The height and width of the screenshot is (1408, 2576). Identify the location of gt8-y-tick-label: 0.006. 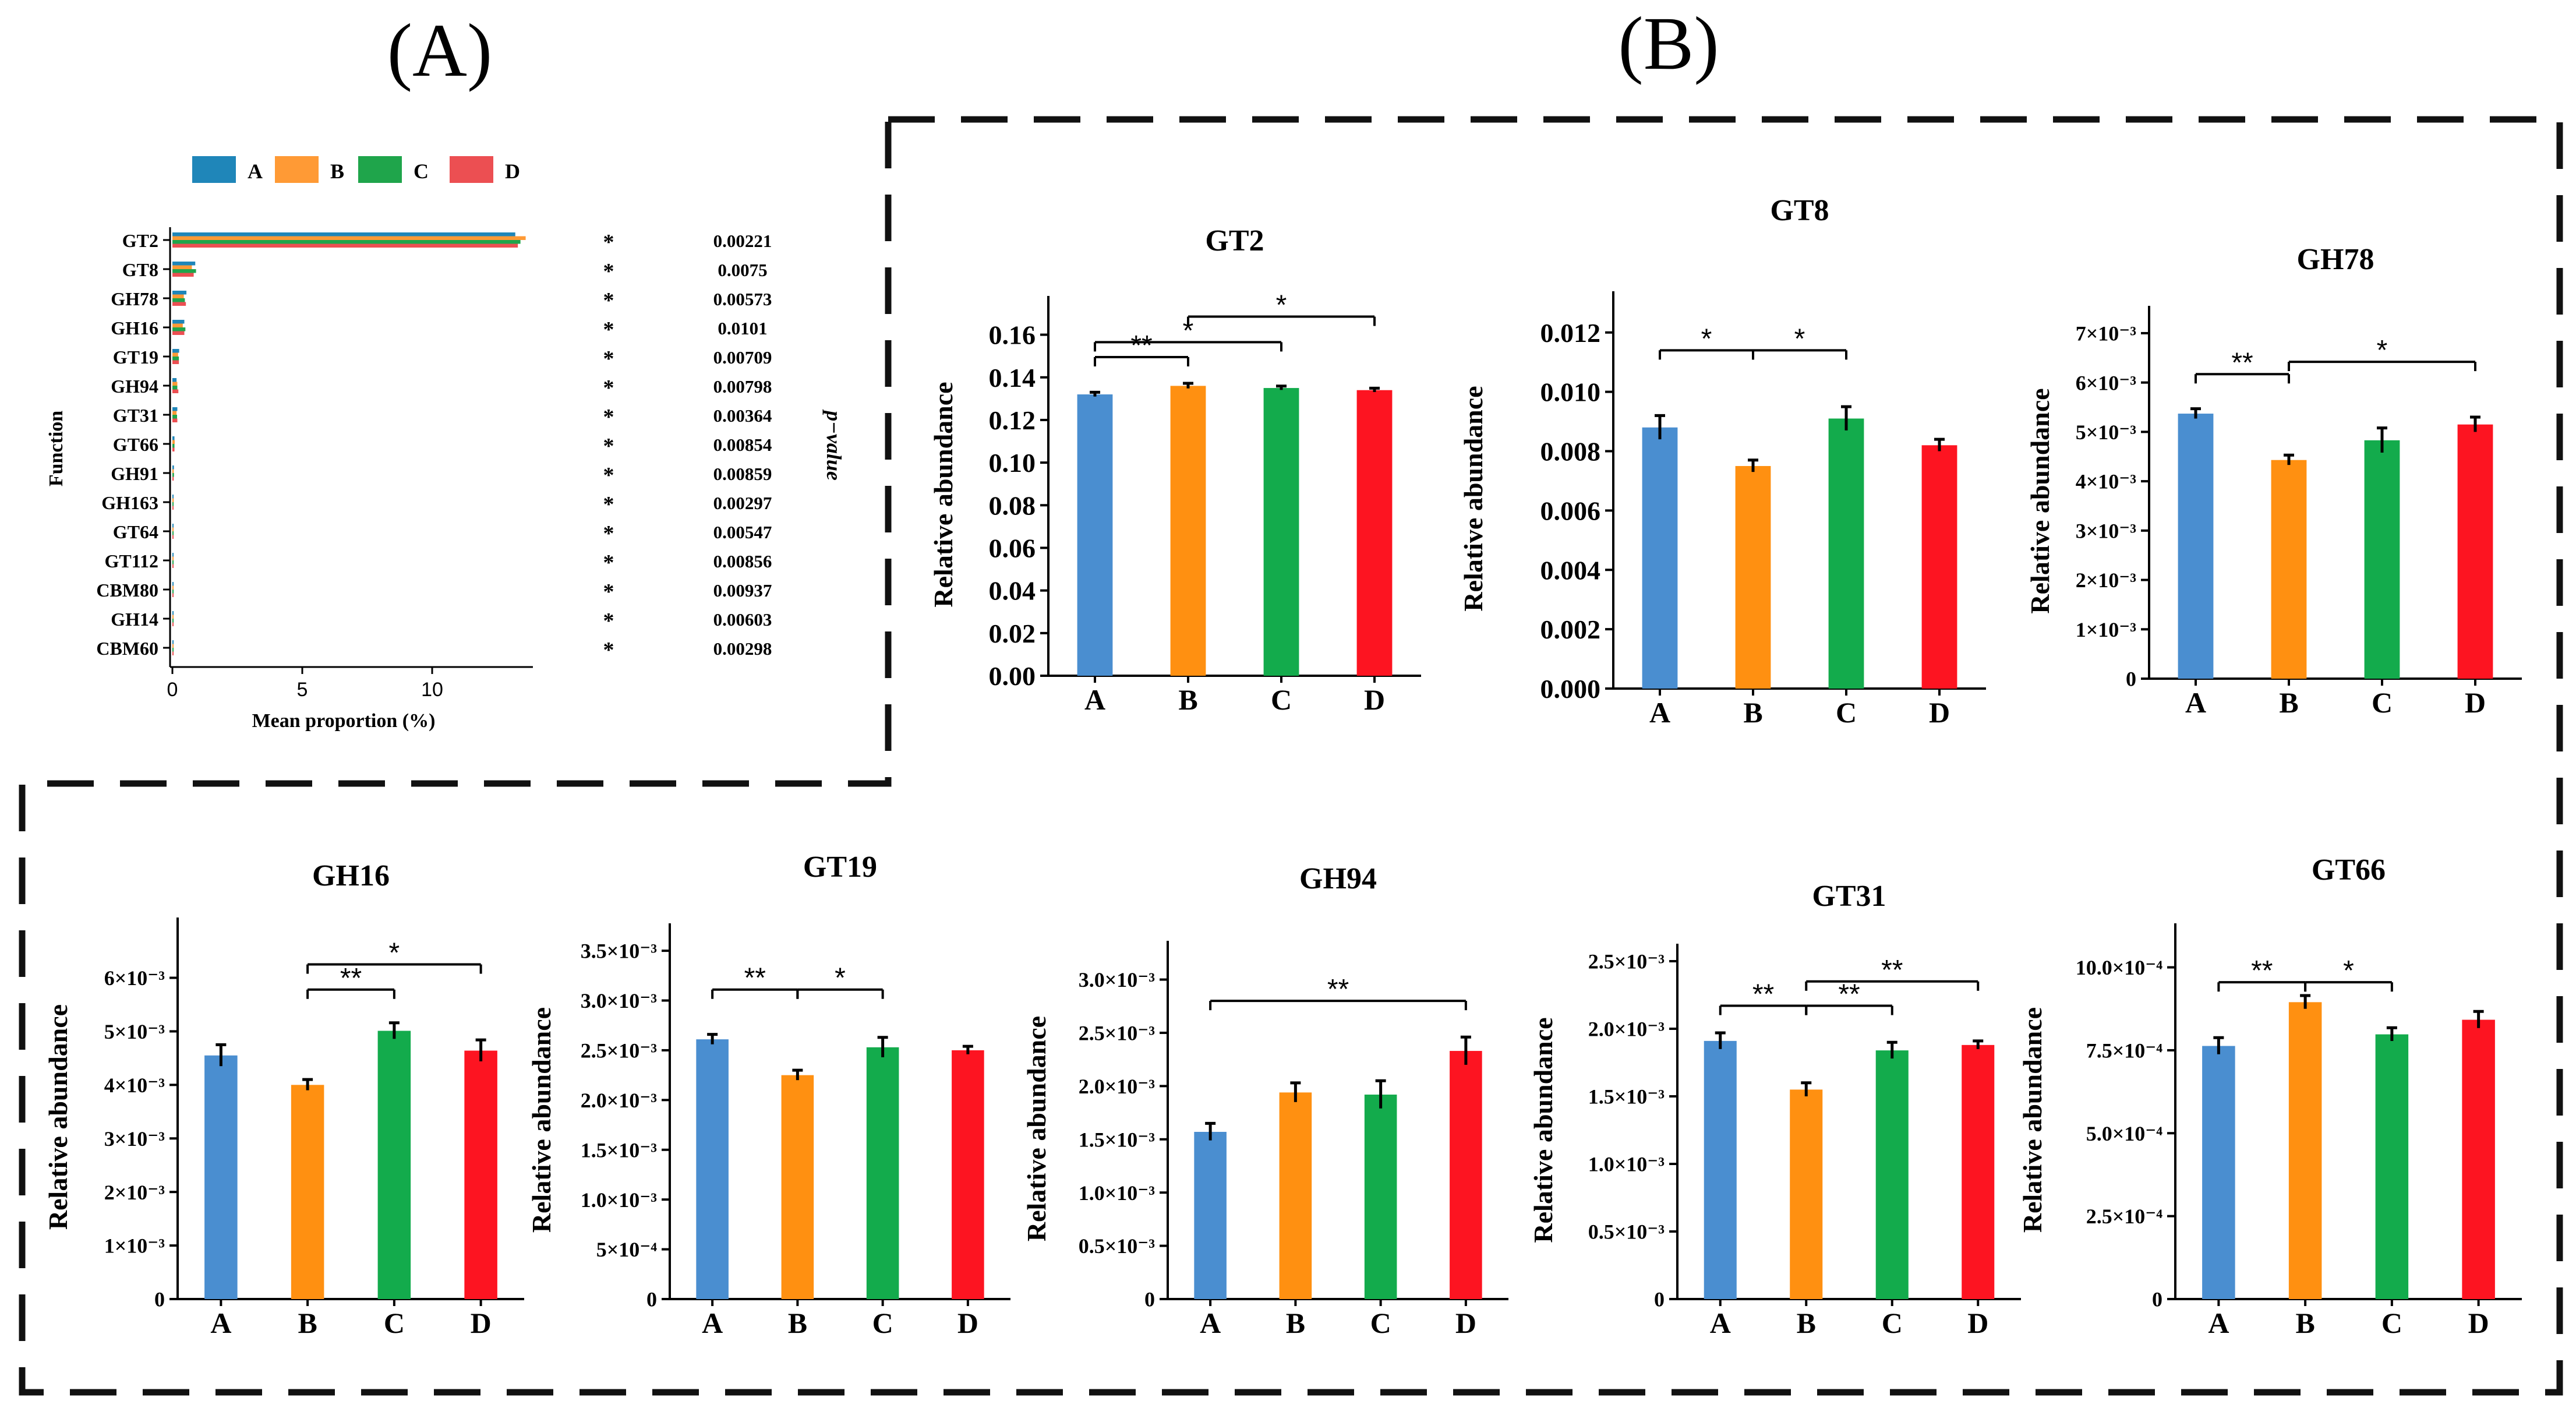
(1570, 510).